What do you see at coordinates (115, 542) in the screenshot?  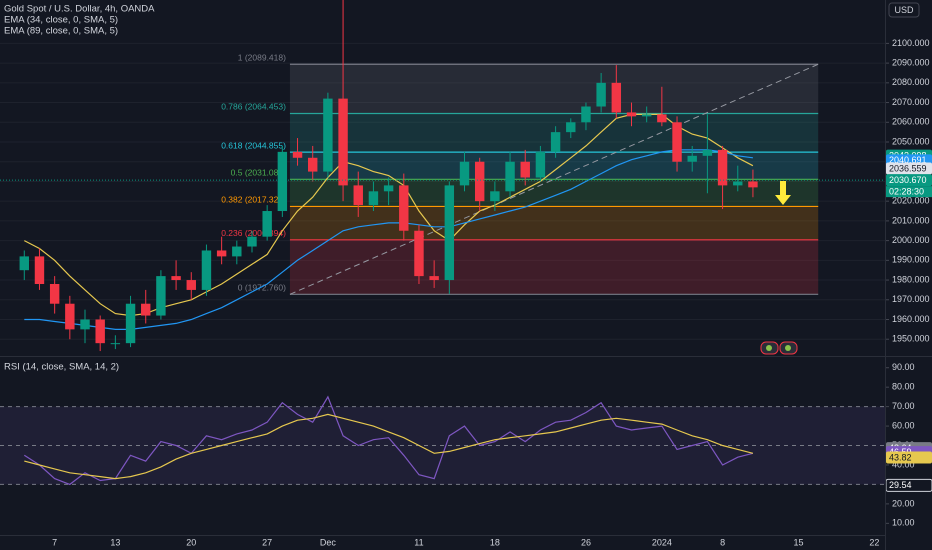 I see `x-tick-label: 13` at bounding box center [115, 542].